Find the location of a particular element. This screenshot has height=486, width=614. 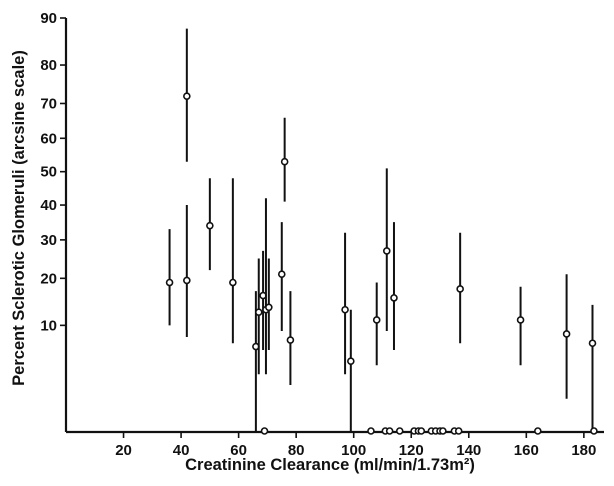

y-tick-label: 70 is located at coordinates (48, 103).